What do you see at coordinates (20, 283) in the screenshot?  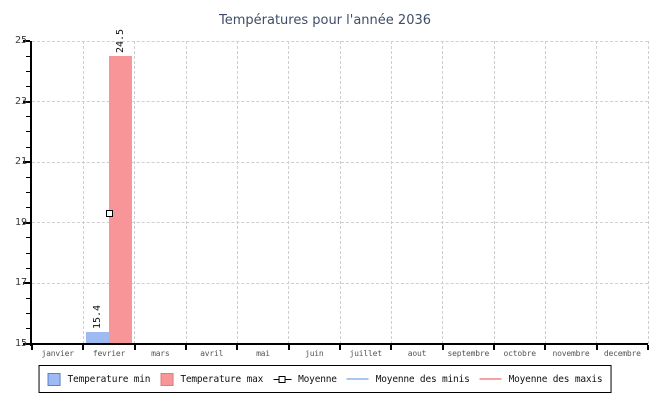 I see `y-axis-tick-label: 17` at bounding box center [20, 283].